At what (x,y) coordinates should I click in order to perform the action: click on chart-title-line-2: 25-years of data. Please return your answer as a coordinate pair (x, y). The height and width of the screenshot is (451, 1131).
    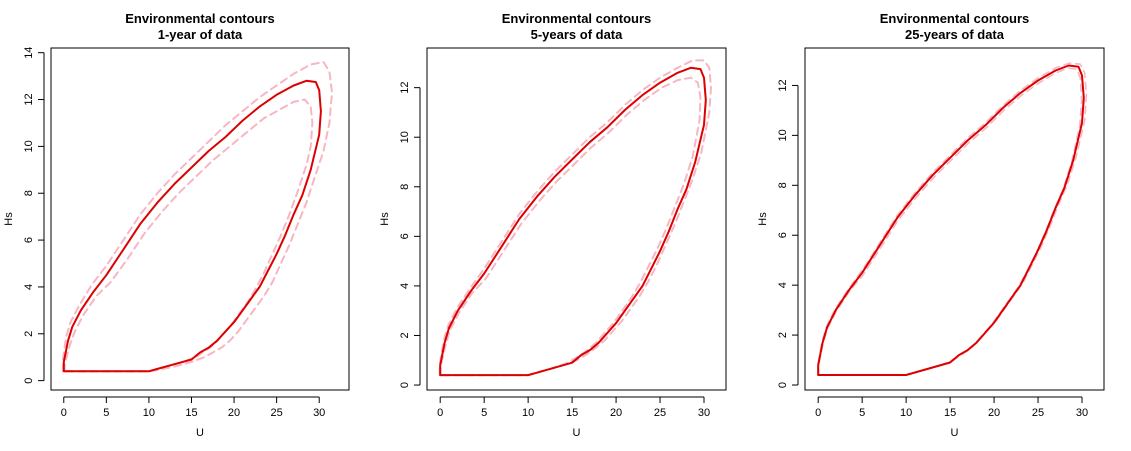
    Looking at the image, I should click on (955, 34).